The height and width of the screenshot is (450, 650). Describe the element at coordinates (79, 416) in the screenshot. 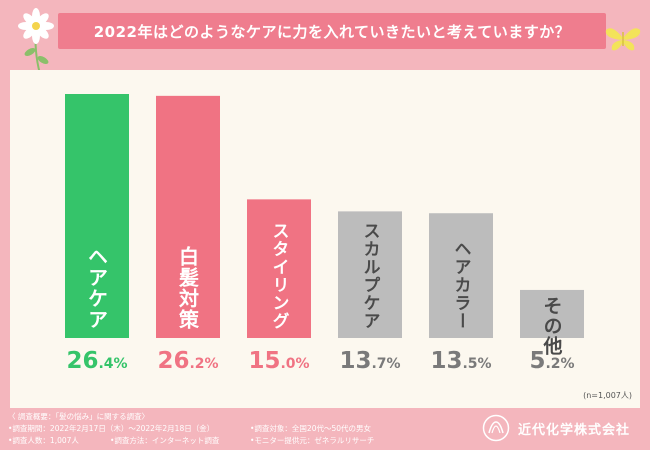

I see `survey-summary: 〈 調査概要：「髪の悩み」に関する調査〉` at that location.